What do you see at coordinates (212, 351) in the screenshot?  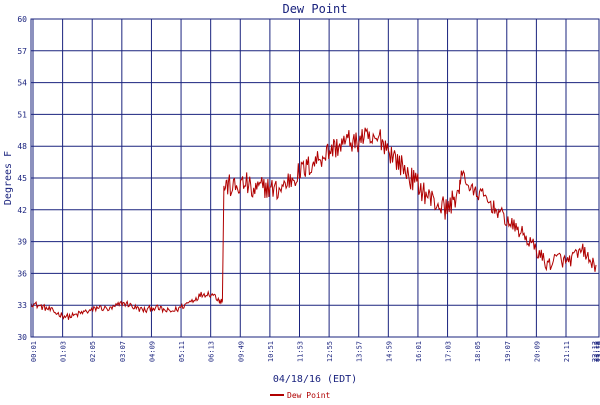 I see `x-tick-label: 06:13` at bounding box center [212, 351].